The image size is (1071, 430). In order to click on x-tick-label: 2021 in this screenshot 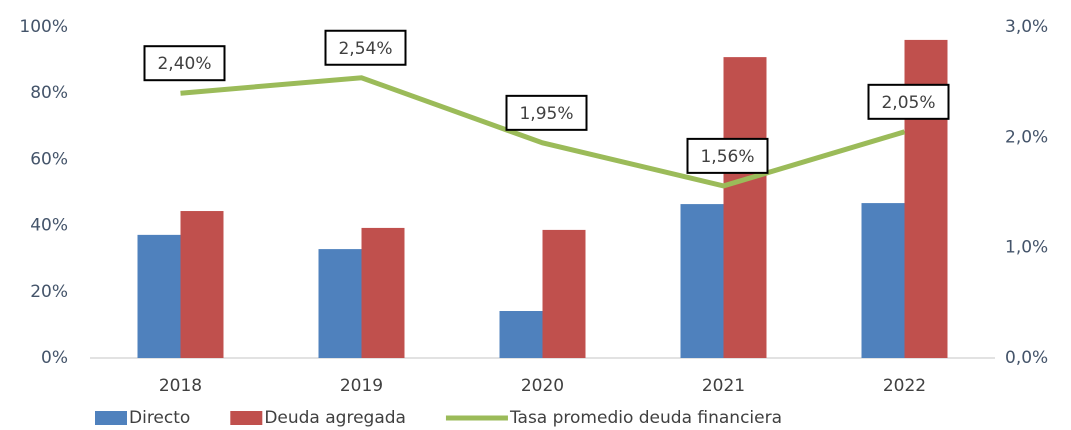, I will do `click(723, 386)`.